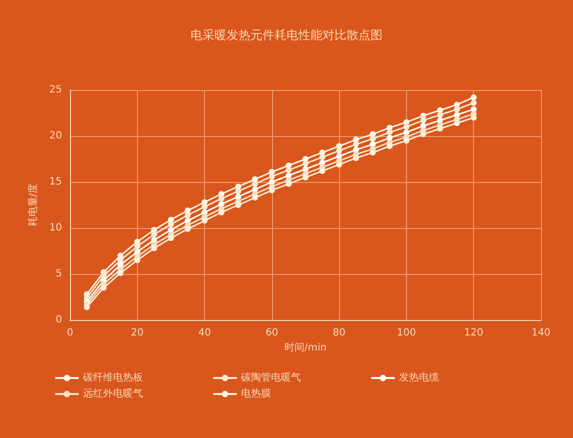  What do you see at coordinates (137, 333) in the screenshot?
I see `x-tick-label: 20` at bounding box center [137, 333].